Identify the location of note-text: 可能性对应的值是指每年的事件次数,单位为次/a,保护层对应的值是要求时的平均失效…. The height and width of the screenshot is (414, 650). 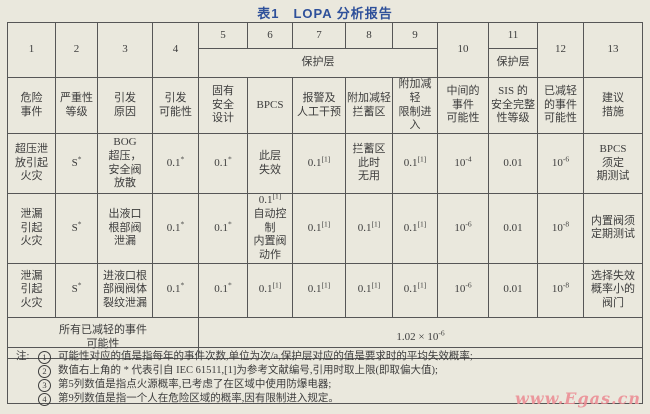
(265, 356).